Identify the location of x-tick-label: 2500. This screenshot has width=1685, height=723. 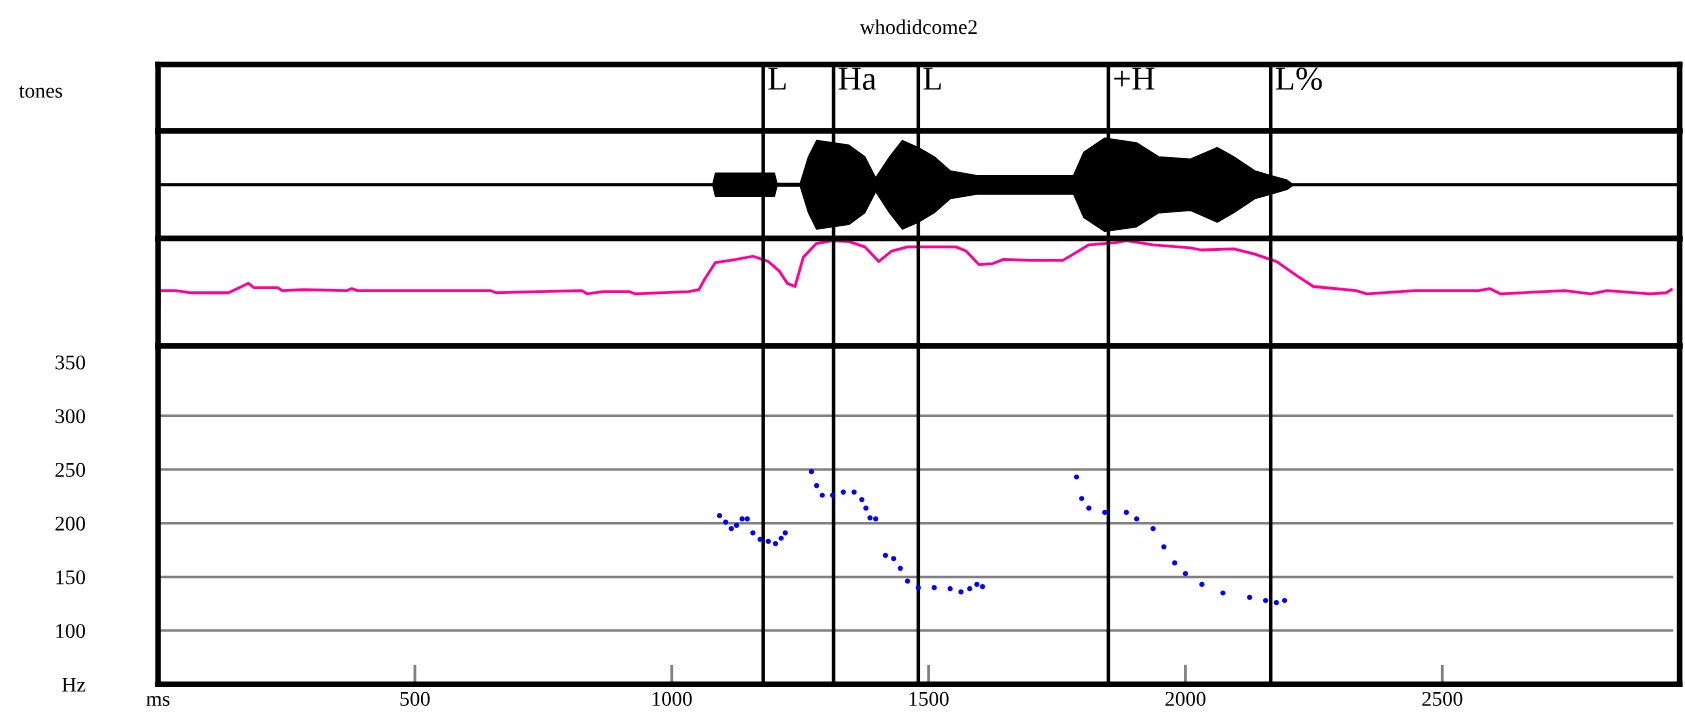
(1442, 698).